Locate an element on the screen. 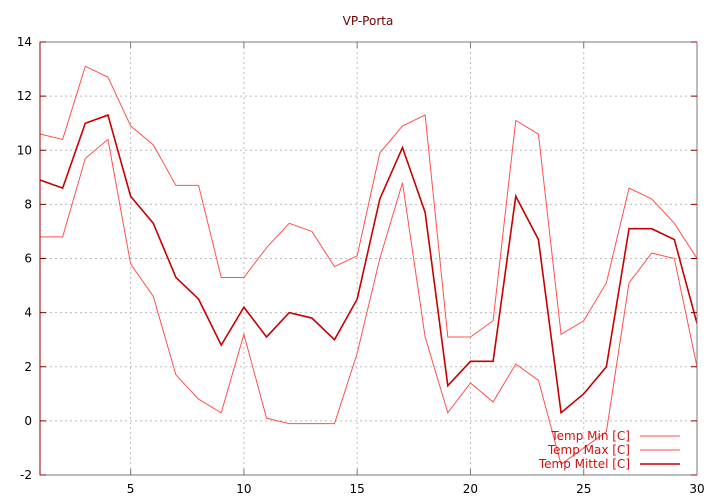 This screenshot has width=720, height=504. legend: Temp Min [C]Temp Max [C]Temp Mittel [C] is located at coordinates (609, 450).